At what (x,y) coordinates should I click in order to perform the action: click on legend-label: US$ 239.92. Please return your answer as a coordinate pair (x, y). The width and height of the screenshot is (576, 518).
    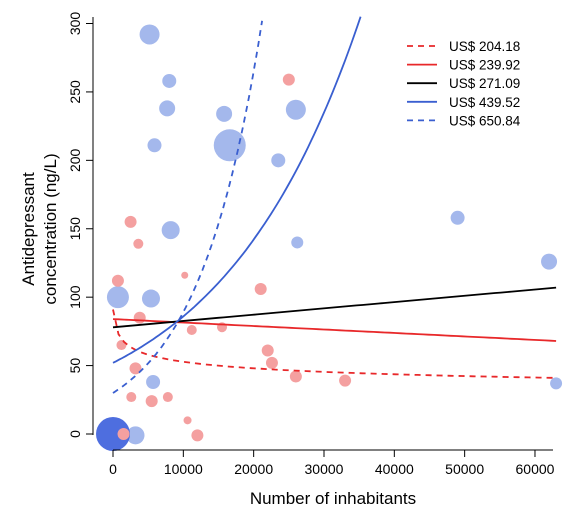
    Looking at the image, I should click on (484, 65).